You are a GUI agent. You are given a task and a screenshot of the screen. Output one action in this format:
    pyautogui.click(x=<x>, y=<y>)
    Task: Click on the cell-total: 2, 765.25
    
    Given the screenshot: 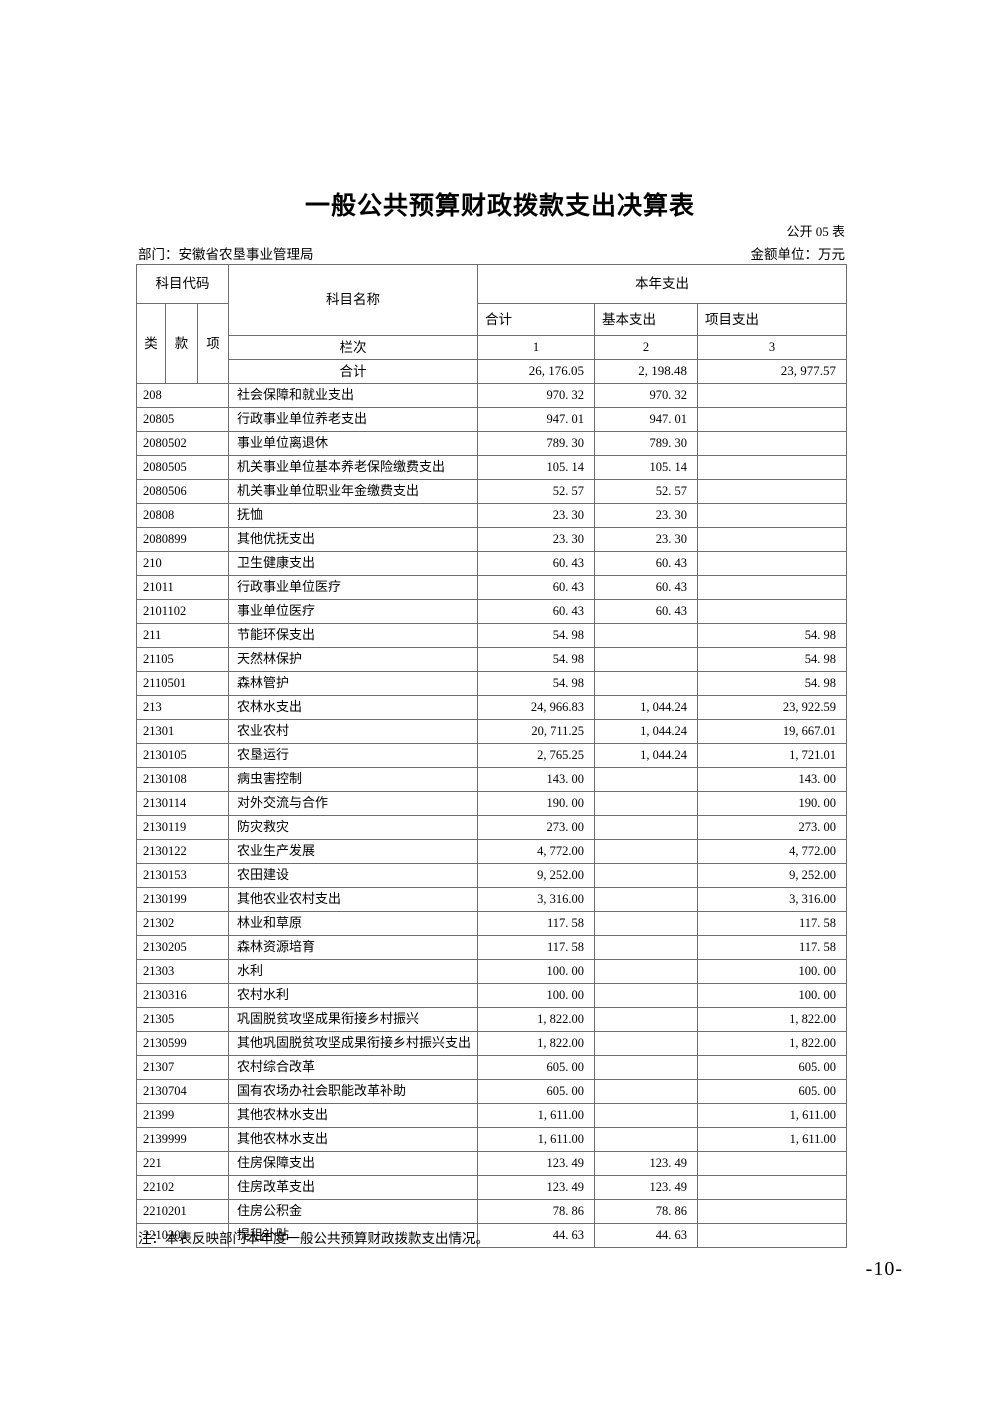 What is the action you would take?
    pyautogui.click(x=536, y=755)
    